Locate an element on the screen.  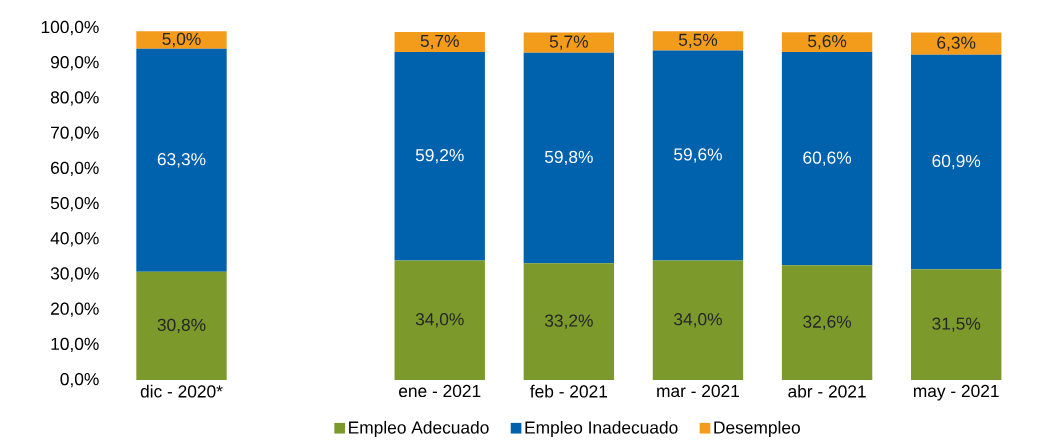
data-label: 60,6% is located at coordinates (827, 158).